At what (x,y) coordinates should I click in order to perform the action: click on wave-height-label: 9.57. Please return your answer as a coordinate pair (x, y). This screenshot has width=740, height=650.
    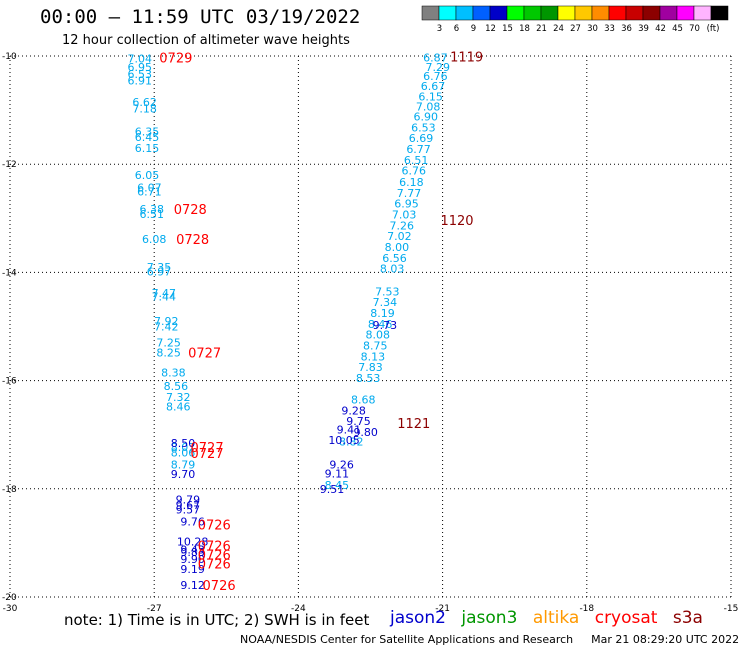
    Looking at the image, I should click on (188, 509).